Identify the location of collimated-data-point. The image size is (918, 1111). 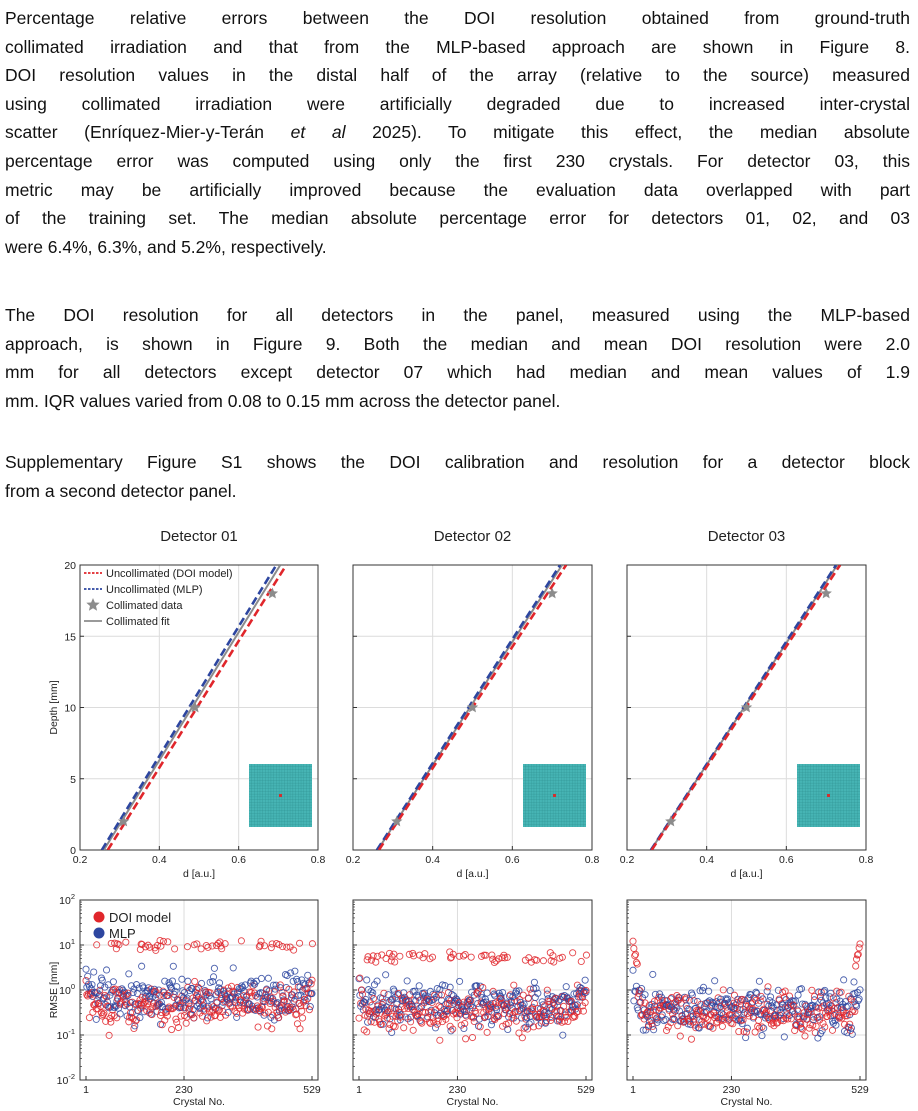
(826, 593).